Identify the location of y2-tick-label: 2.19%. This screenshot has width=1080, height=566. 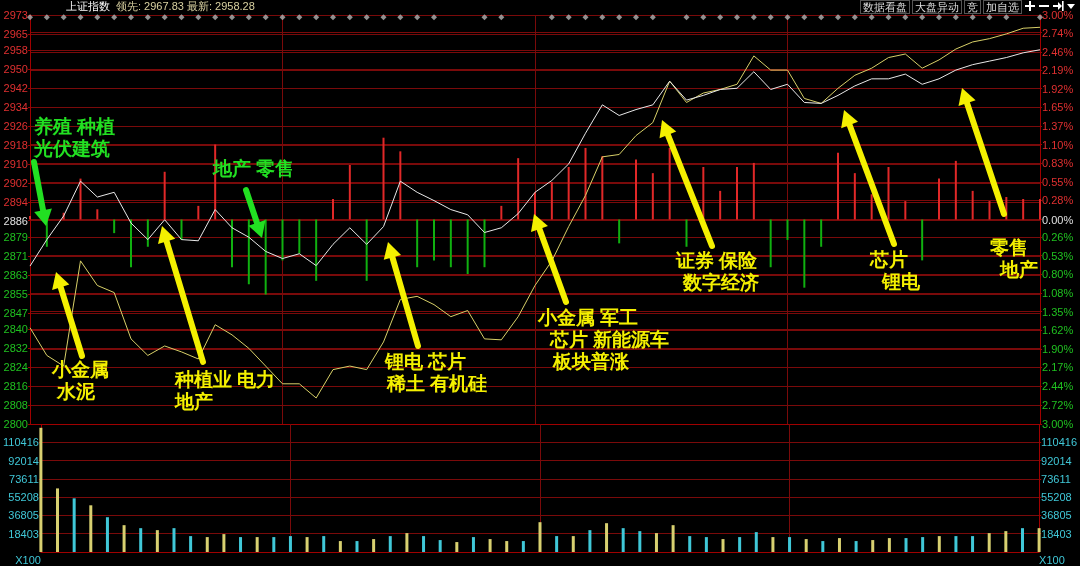
(1058, 70).